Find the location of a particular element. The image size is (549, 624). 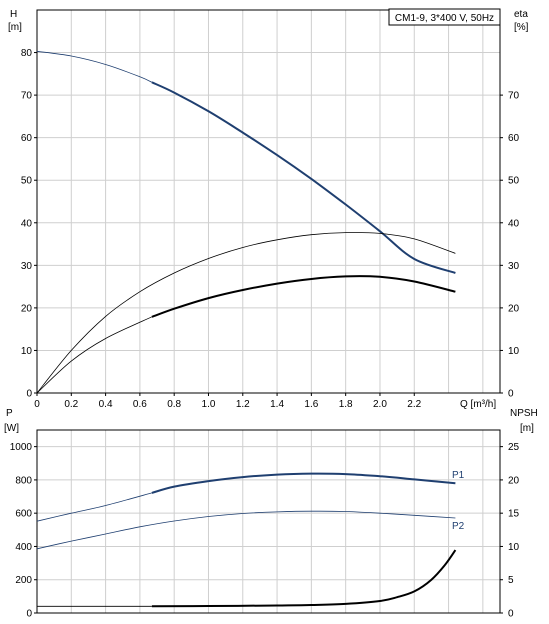

left-tick-label: 1000 is located at coordinates (21, 447).